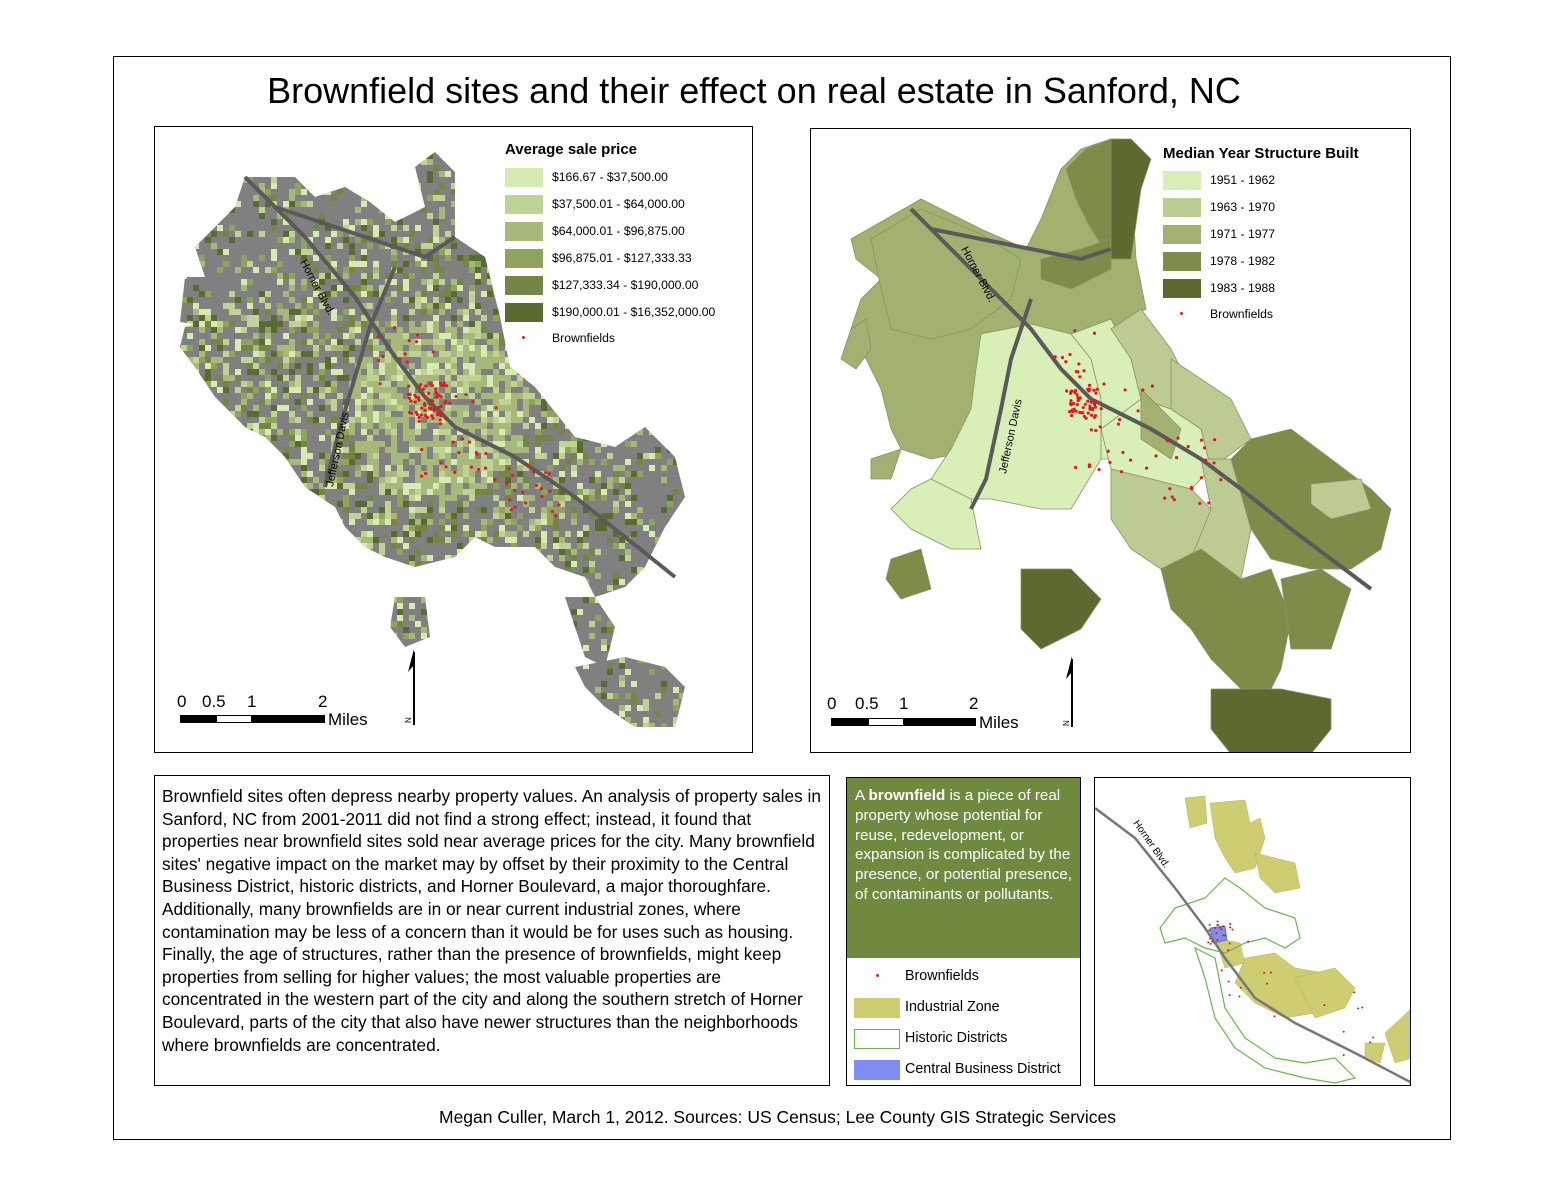  What do you see at coordinates (1182, 261) in the screenshot?
I see `legend-swatch` at bounding box center [1182, 261].